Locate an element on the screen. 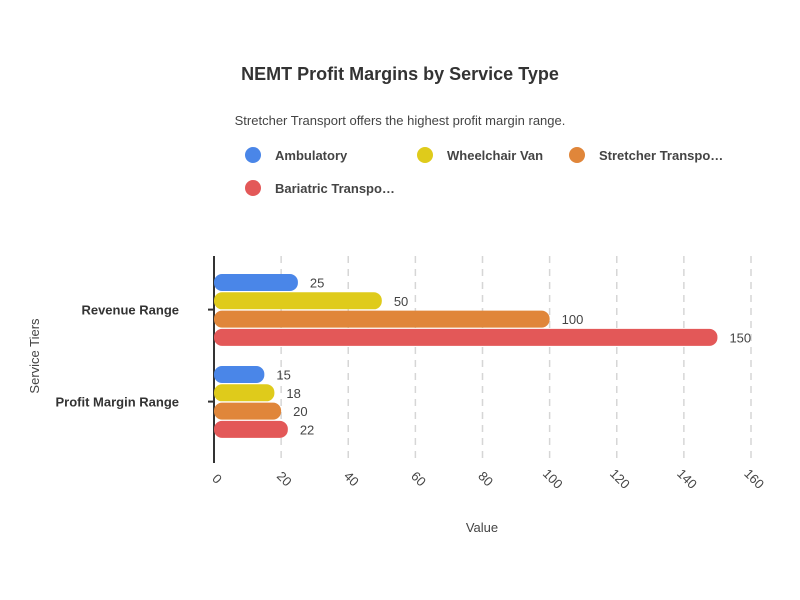 This screenshot has width=800, height=600. data-label: 20 is located at coordinates (300, 411).